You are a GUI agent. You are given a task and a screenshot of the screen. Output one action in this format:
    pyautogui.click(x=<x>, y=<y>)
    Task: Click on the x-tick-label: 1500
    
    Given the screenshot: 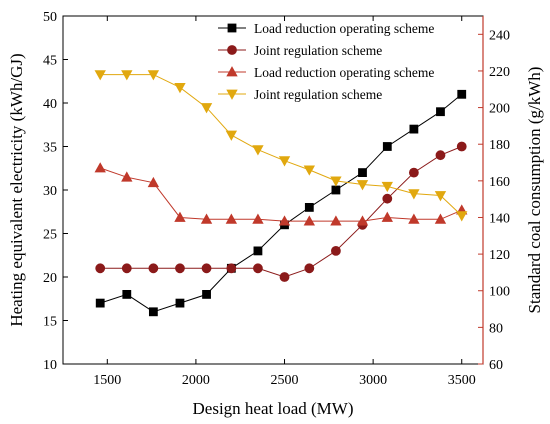 What is the action you would take?
    pyautogui.click(x=107, y=380)
    